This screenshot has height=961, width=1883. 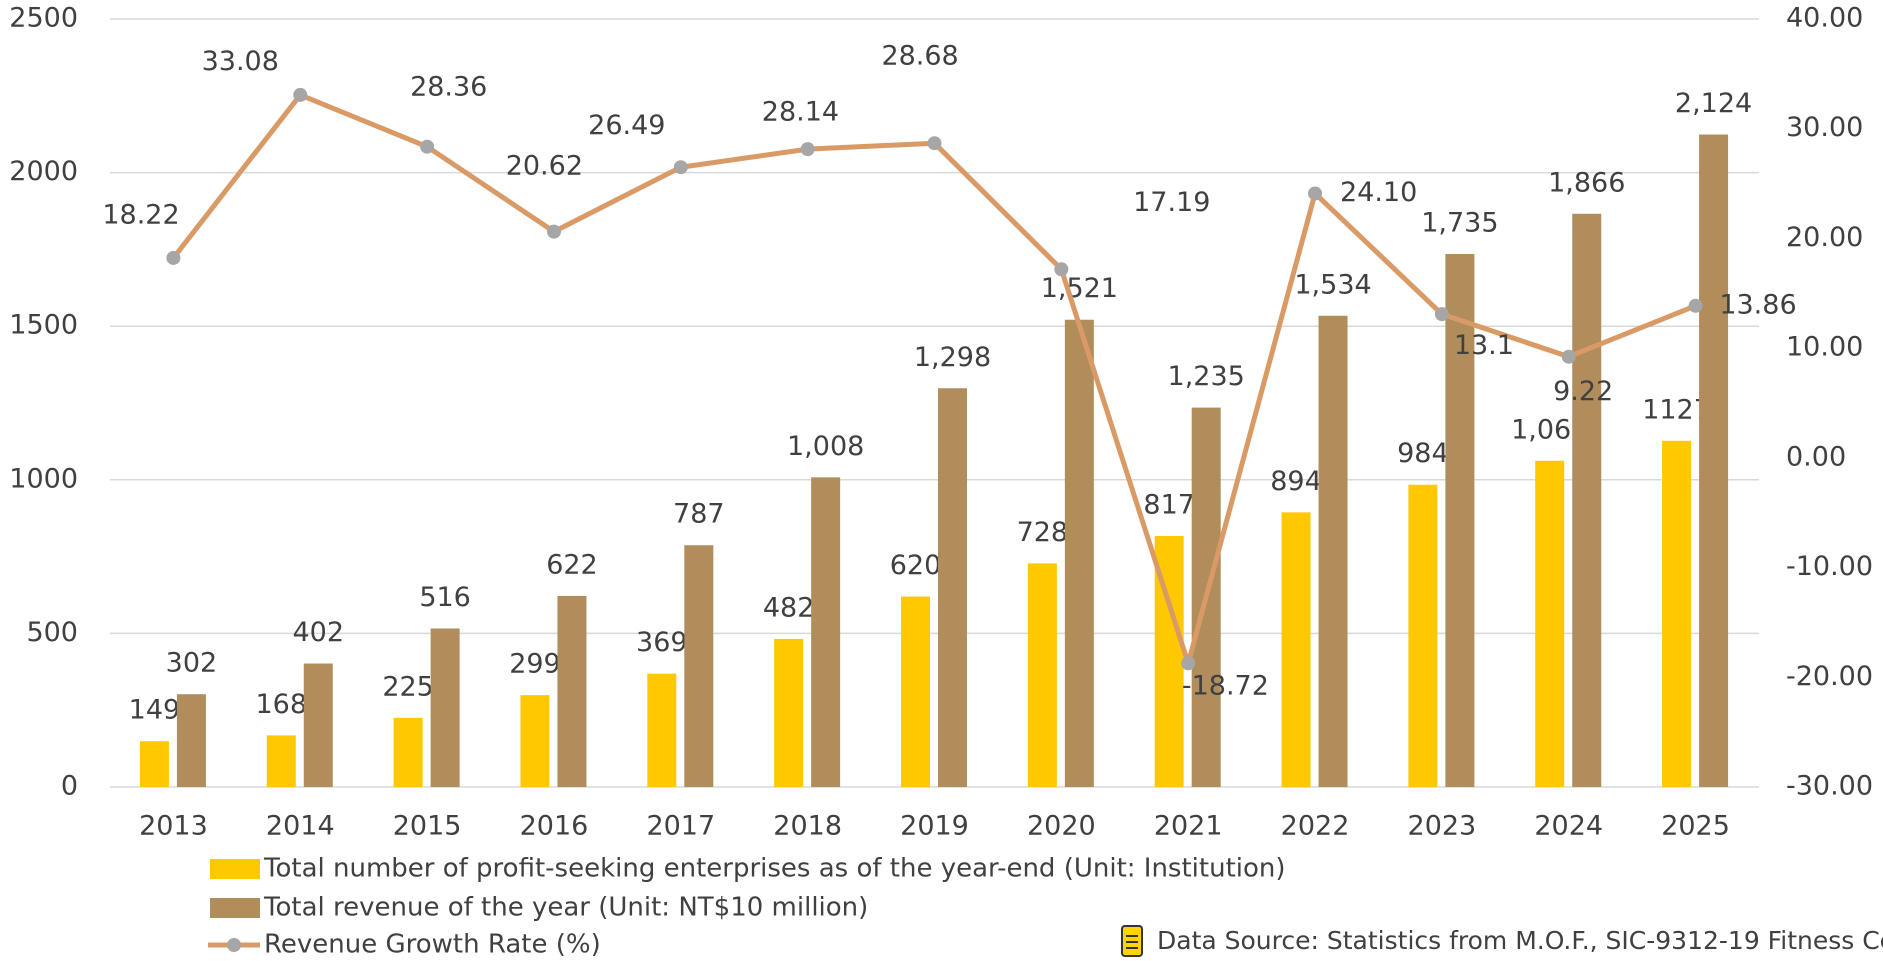 What do you see at coordinates (807, 826) in the screenshot?
I see `x-tick-label: 2018` at bounding box center [807, 826].